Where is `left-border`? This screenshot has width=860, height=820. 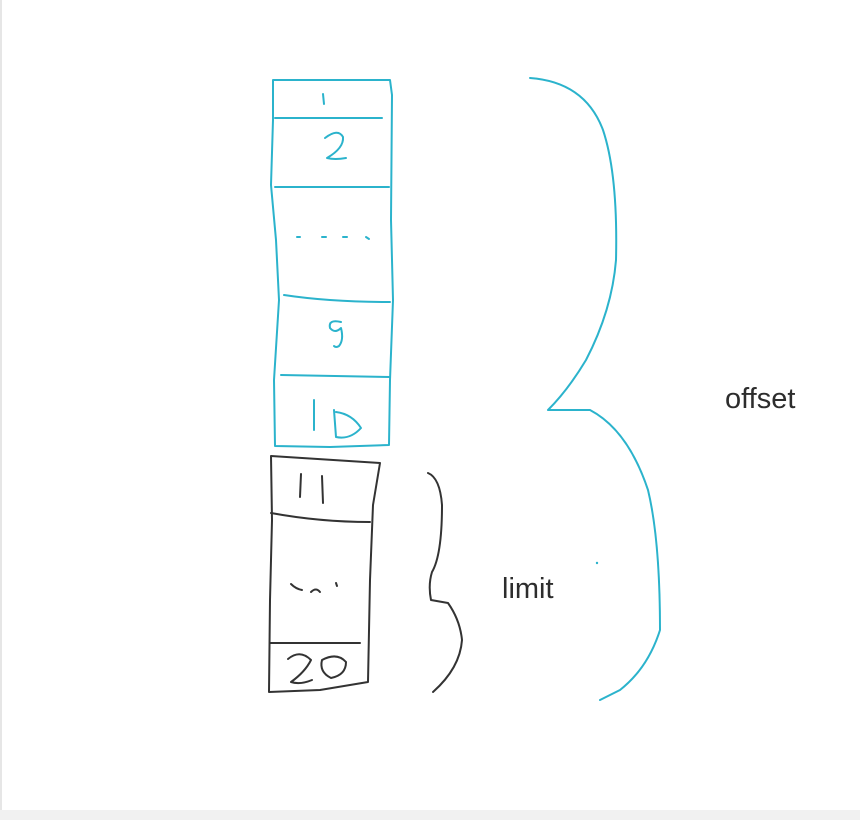 left-border is located at coordinates (1, 405).